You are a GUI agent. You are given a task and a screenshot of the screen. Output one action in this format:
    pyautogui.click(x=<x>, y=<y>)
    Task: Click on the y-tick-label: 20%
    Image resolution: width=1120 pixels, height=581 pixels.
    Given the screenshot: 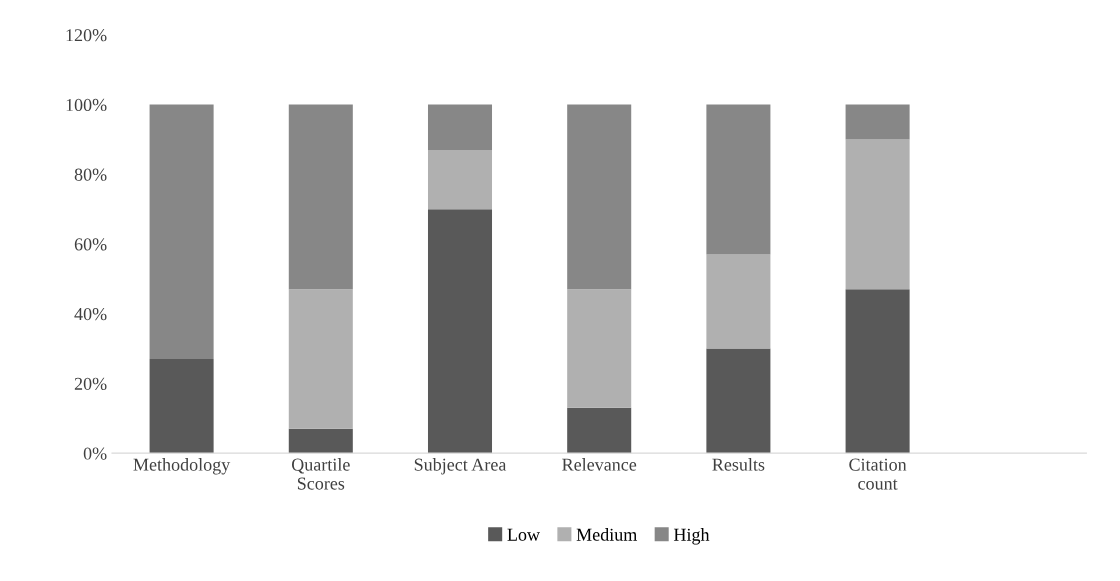 What is the action you would take?
    pyautogui.click(x=90, y=383)
    